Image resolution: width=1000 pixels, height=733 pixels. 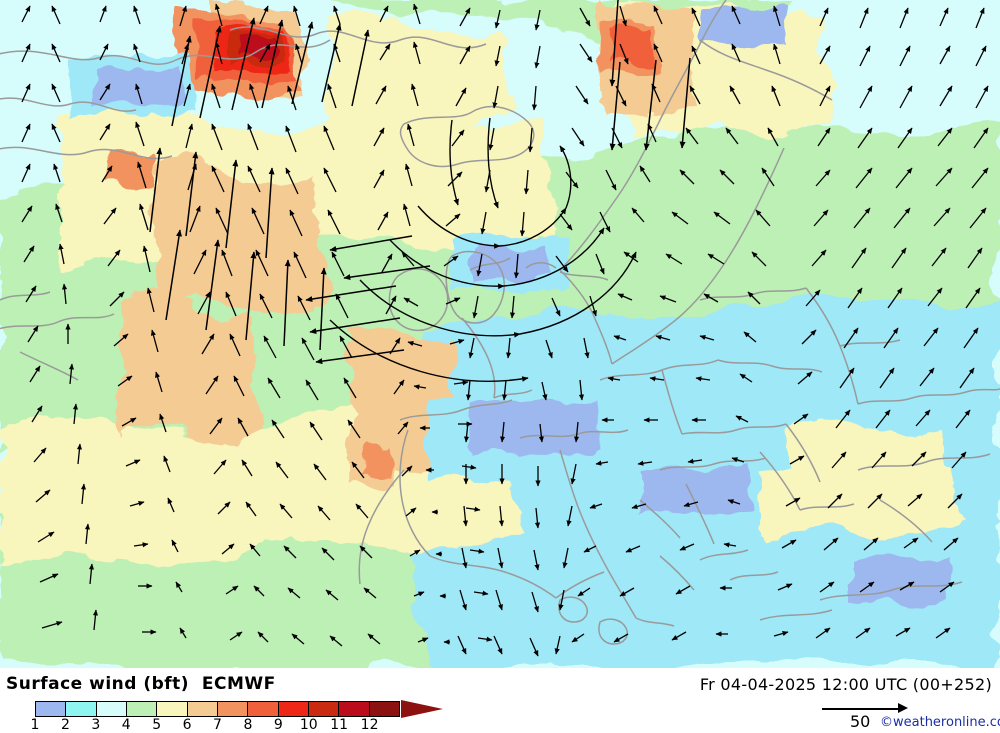 I want to click on copyright-label: ©weatheronline.co.uk, so click(x=940, y=722).